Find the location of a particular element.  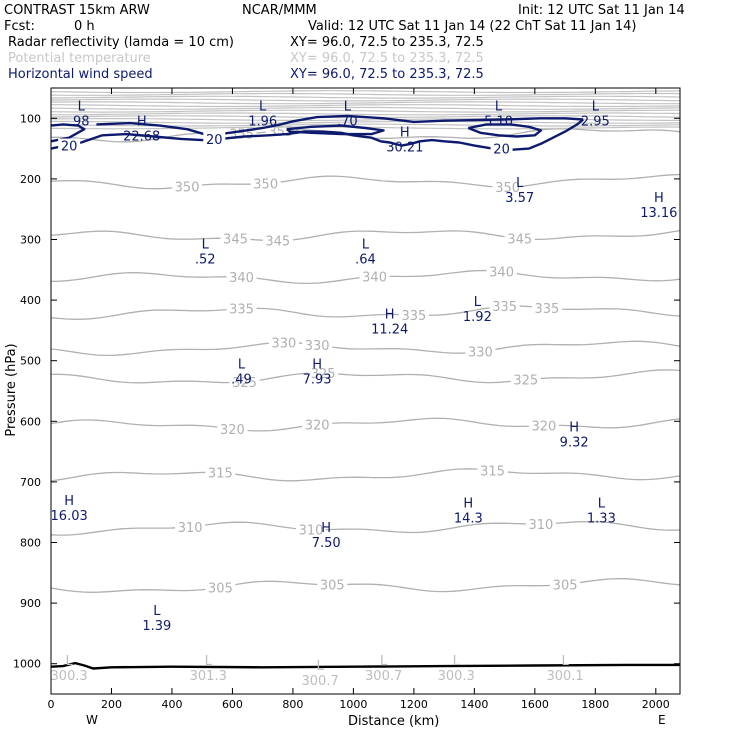

wind-speed-contours: 20 20 20 is located at coordinates (317, 136).